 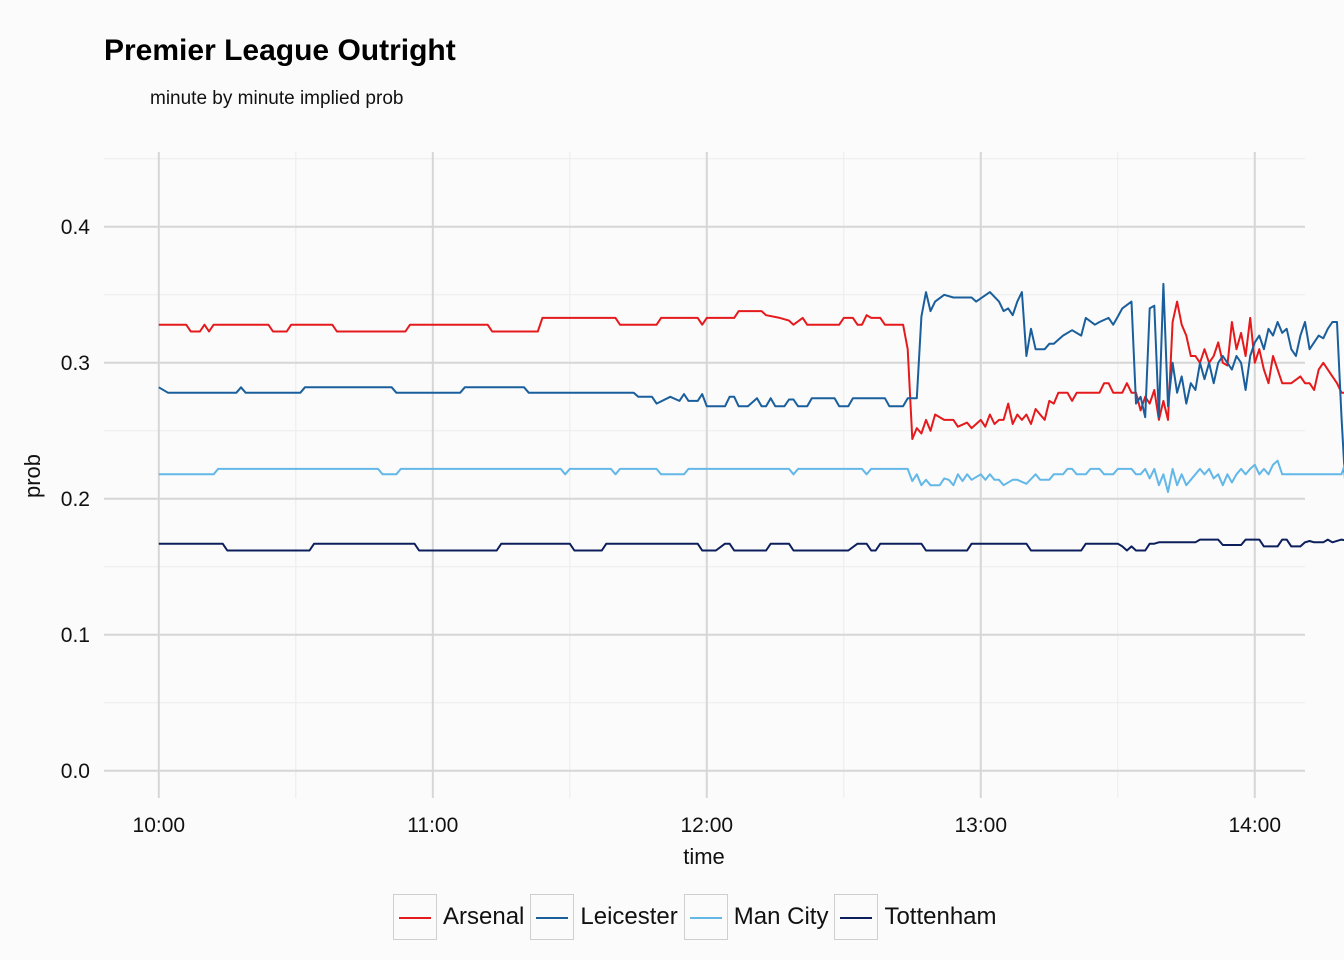 What do you see at coordinates (432, 825) in the screenshot?
I see `x-tick-label: 11:00` at bounding box center [432, 825].